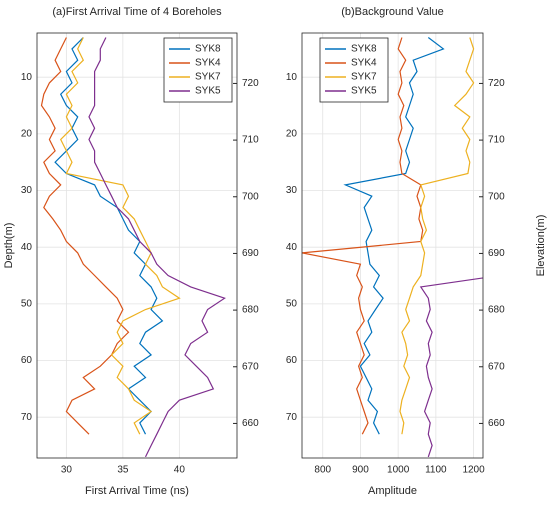  What do you see at coordinates (9, 246) in the screenshot?
I see `y-axis-label: Depth(m)` at bounding box center [9, 246].